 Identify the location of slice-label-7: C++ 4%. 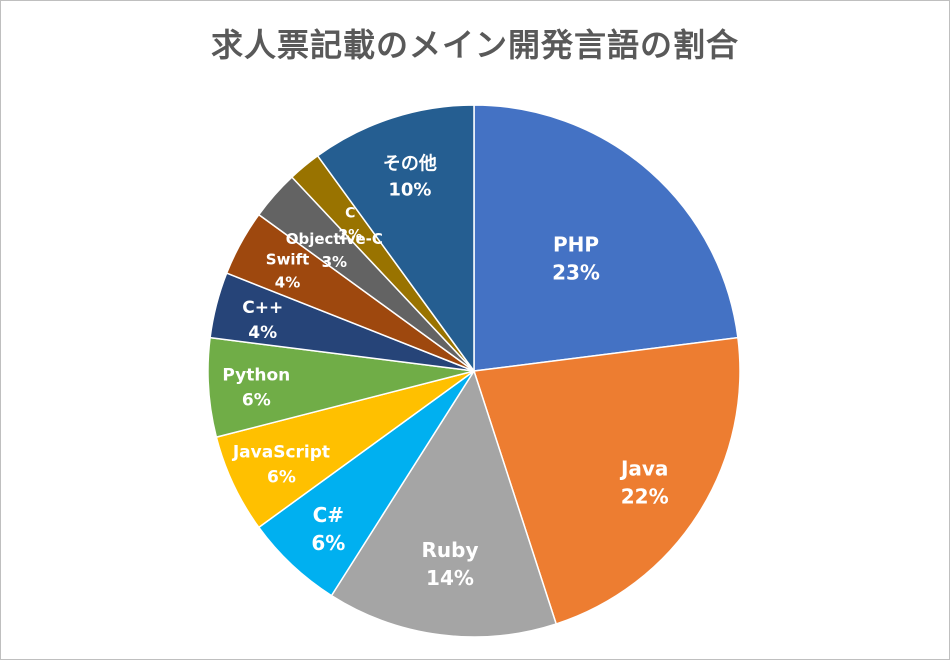
(262, 320).